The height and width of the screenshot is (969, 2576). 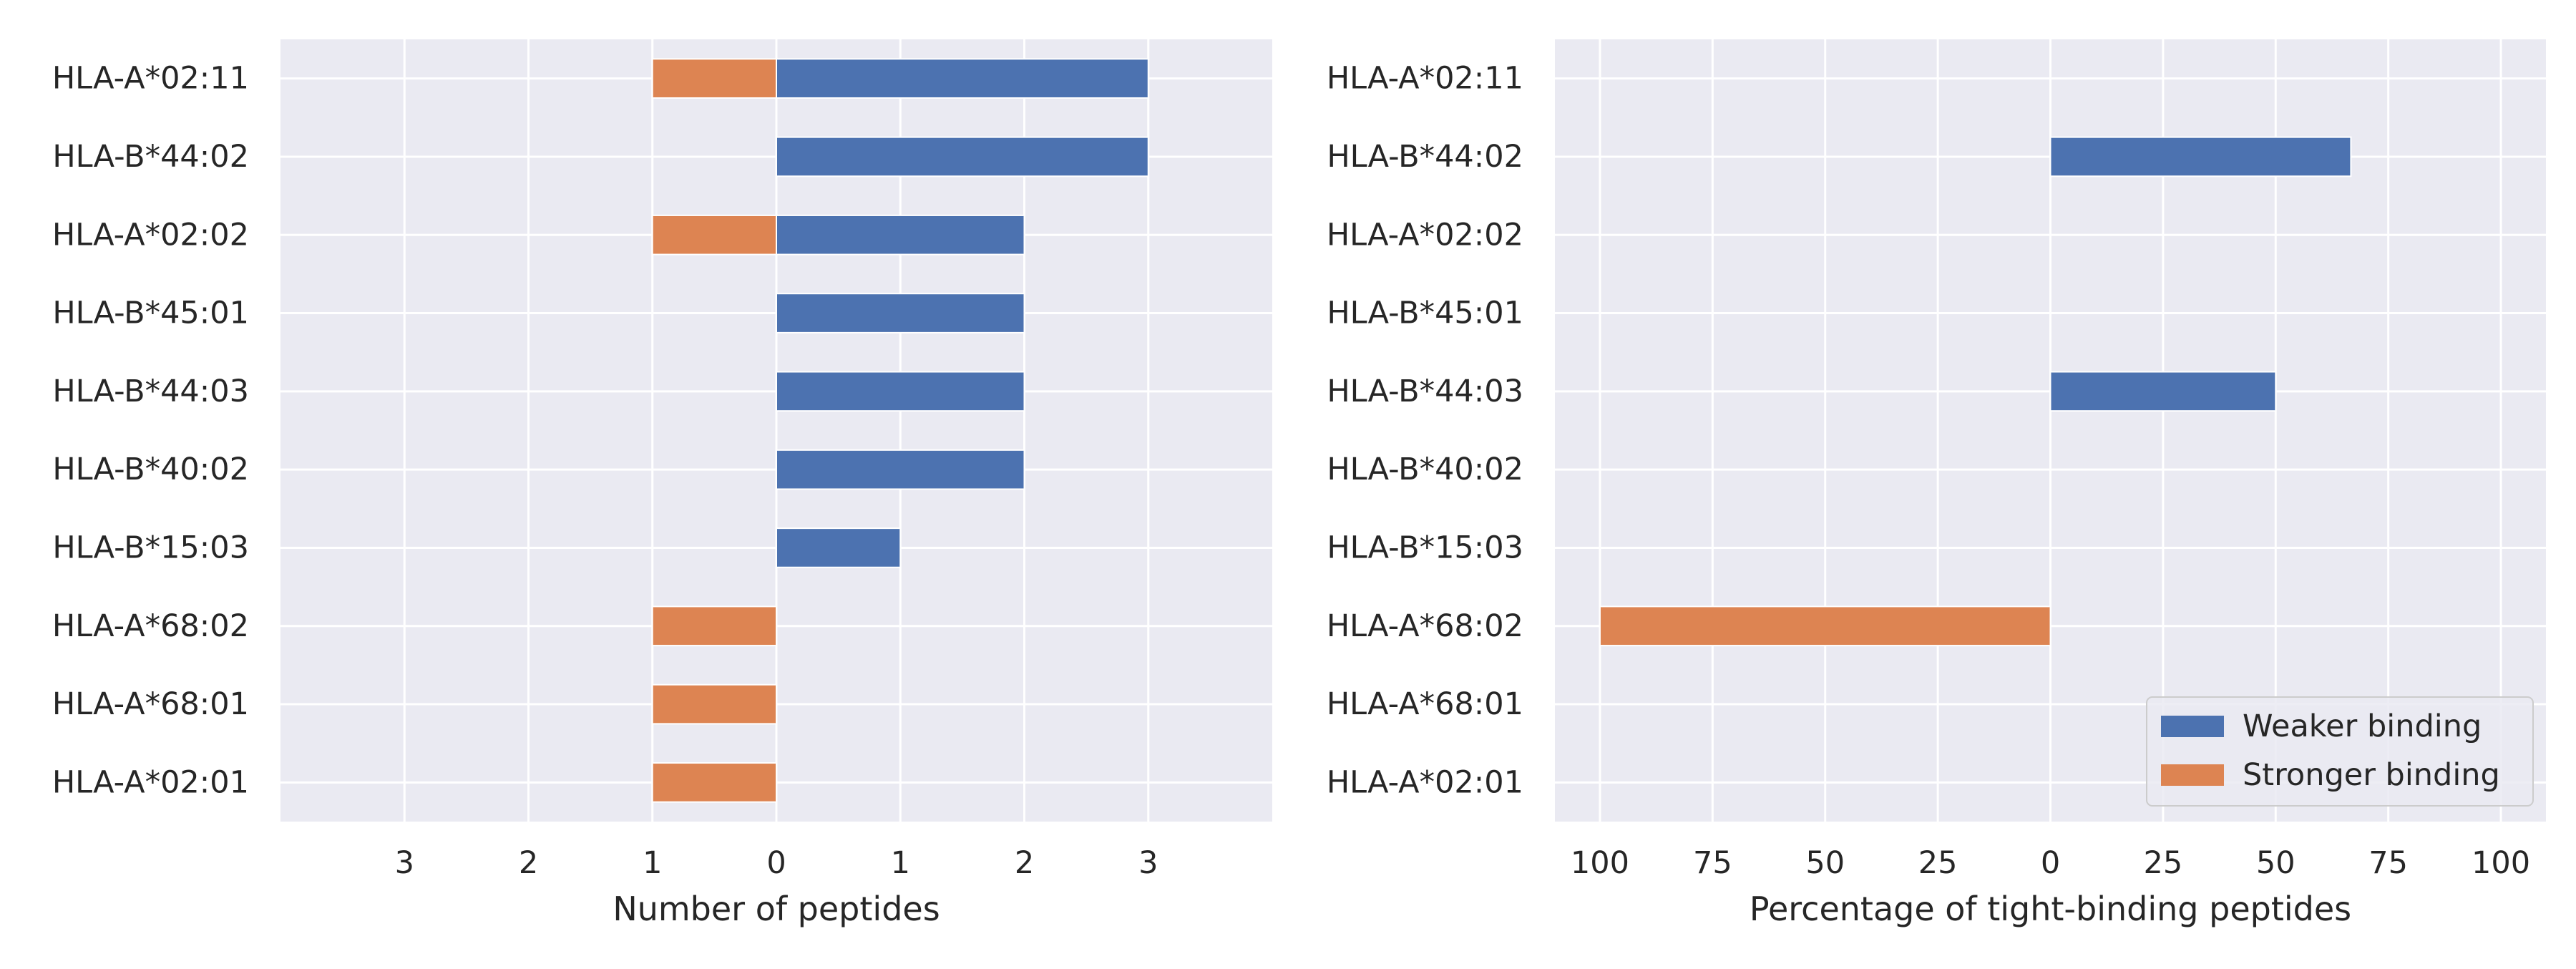 I want to click on legend-label: Weaker binding, so click(x=2362, y=726).